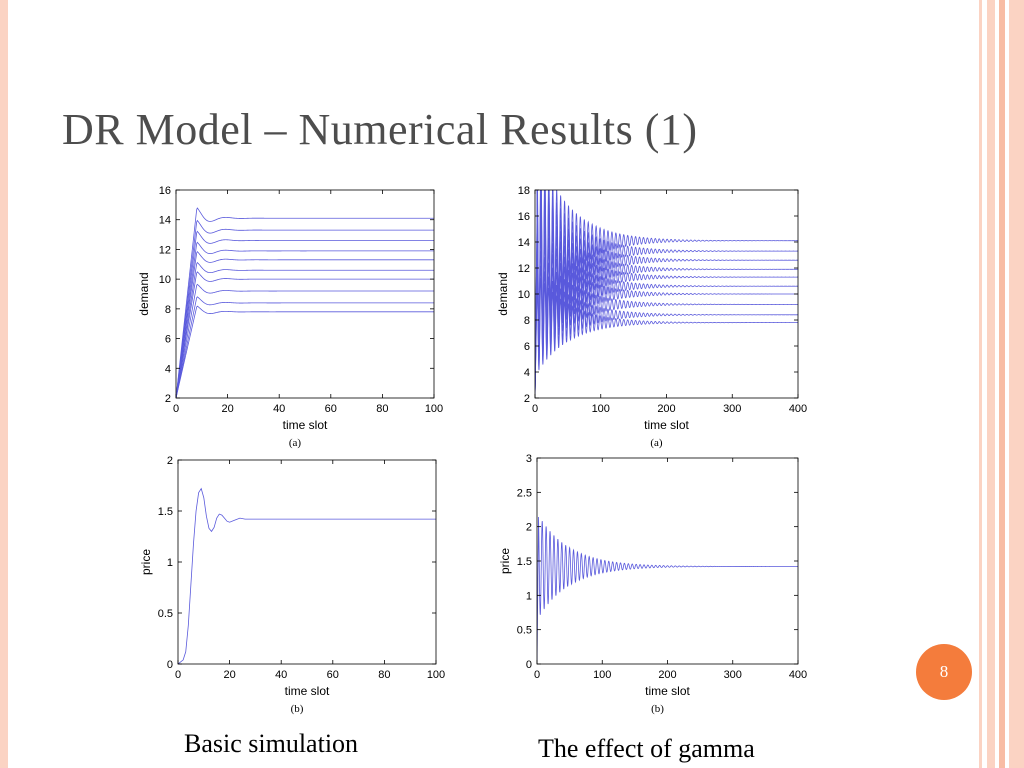 This screenshot has height=768, width=1024. I want to click on y-tick-label: 0, so click(529, 665).